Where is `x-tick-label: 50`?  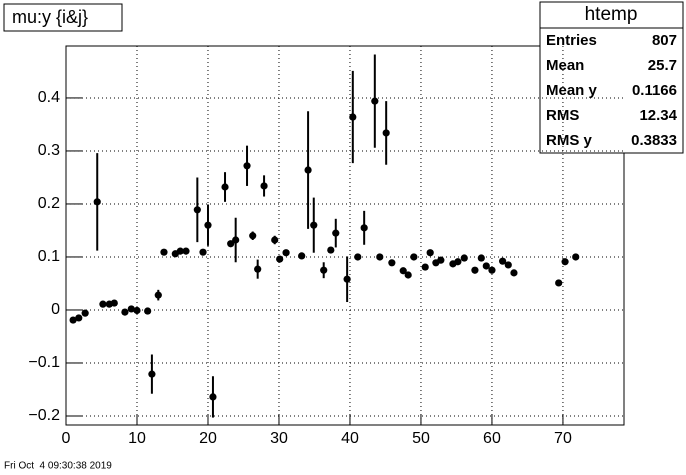
x-tick-label: 50 is located at coordinates (421, 438).